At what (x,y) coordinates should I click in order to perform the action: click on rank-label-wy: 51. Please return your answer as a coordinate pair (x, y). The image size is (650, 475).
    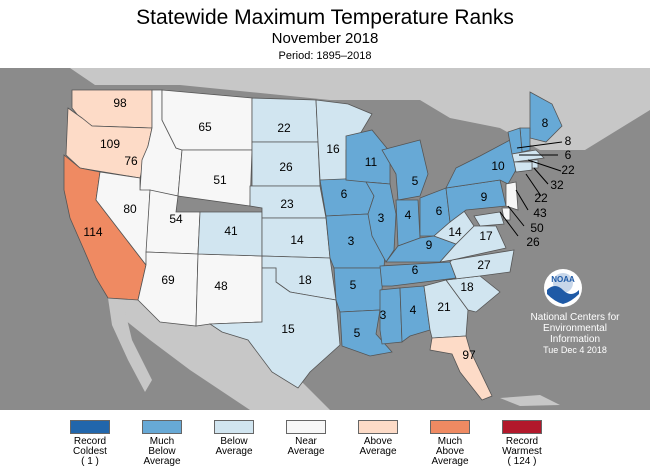
    Looking at the image, I should click on (220, 180).